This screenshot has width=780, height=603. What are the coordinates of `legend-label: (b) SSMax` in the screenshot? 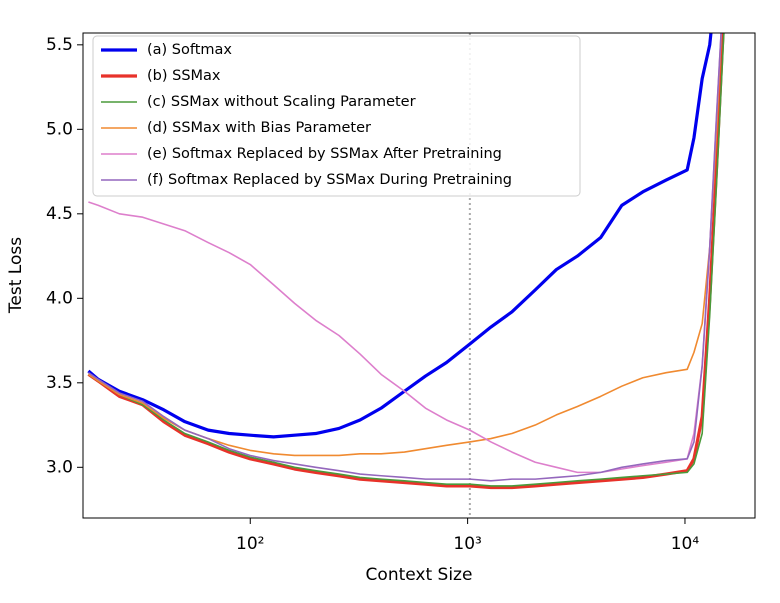 It's located at (184, 76).